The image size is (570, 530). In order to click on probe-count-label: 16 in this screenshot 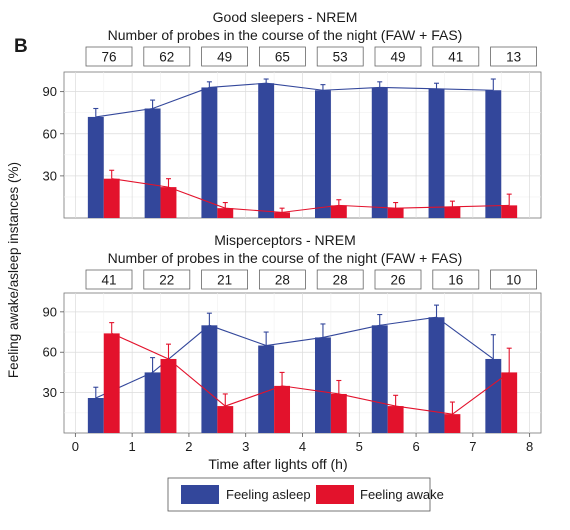, I will do `click(455, 280)`.